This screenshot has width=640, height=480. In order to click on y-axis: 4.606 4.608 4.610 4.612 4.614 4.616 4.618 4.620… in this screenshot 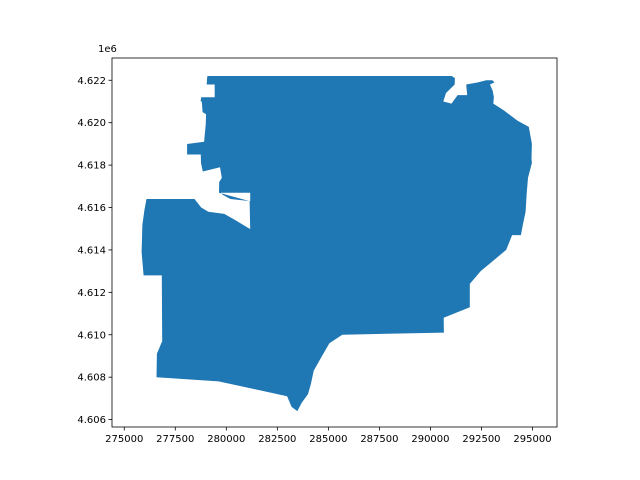, I will do `click(94, 251)`.